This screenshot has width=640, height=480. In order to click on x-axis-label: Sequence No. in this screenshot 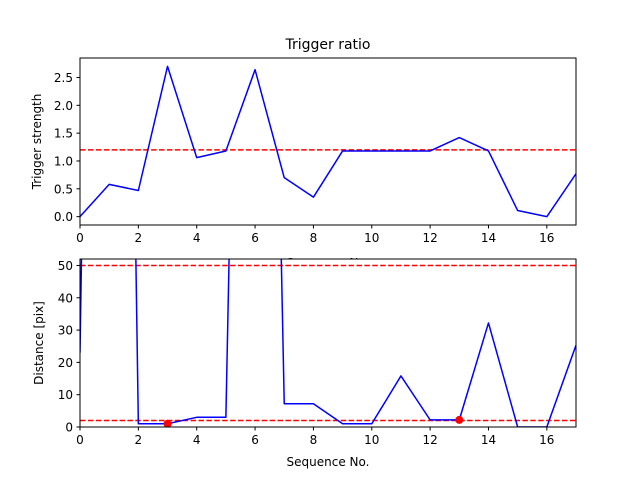, I will do `click(328, 462)`.